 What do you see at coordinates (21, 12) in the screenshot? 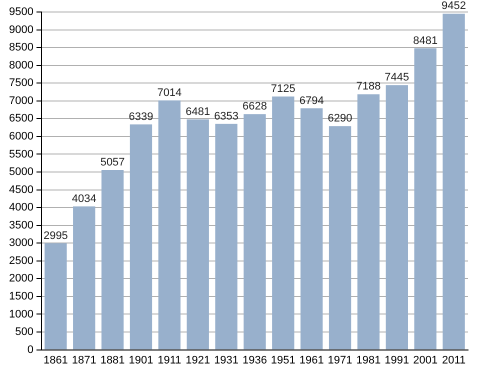
I see `y-tick-label: 9500` at bounding box center [21, 12].